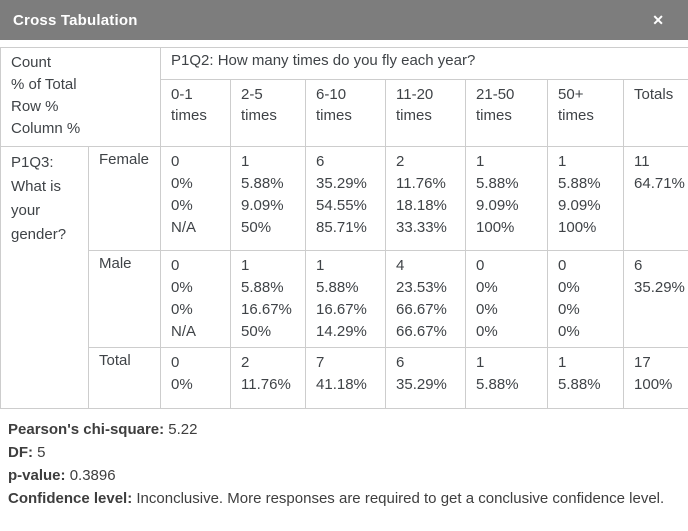 This screenshot has width=688, height=531. What do you see at coordinates (426, 198) in the screenshot?
I see `data-cell: 2 11.76% 18.18% 33.33%` at bounding box center [426, 198].